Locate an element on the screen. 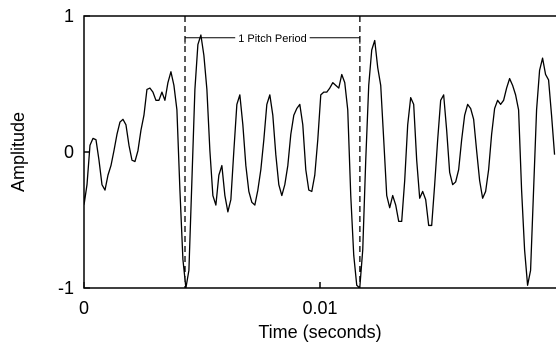  annotation-label: 1 Pitch Period is located at coordinates (272, 39).